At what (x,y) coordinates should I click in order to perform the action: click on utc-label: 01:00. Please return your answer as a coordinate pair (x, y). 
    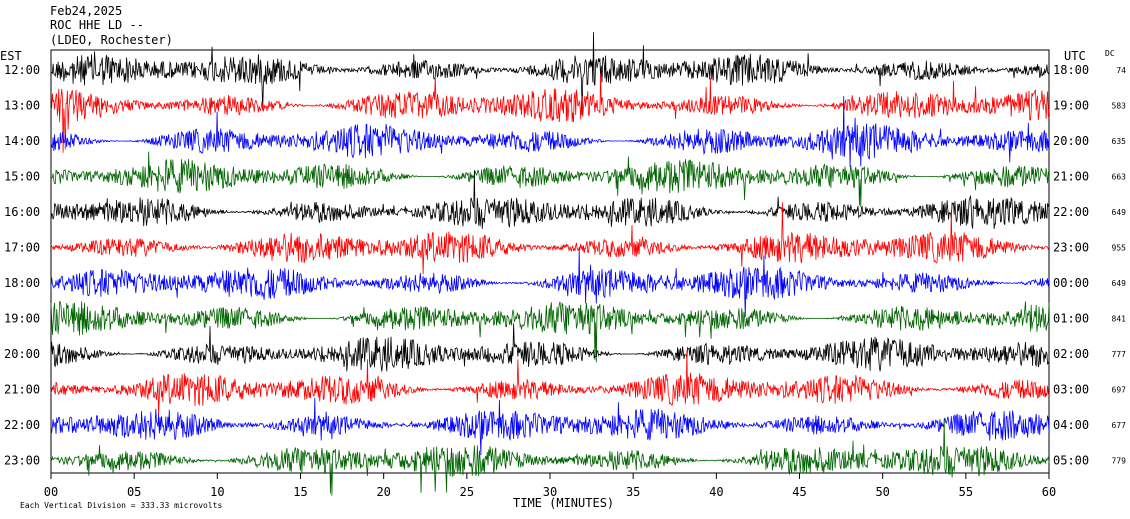
    Looking at the image, I should click on (1071, 319).